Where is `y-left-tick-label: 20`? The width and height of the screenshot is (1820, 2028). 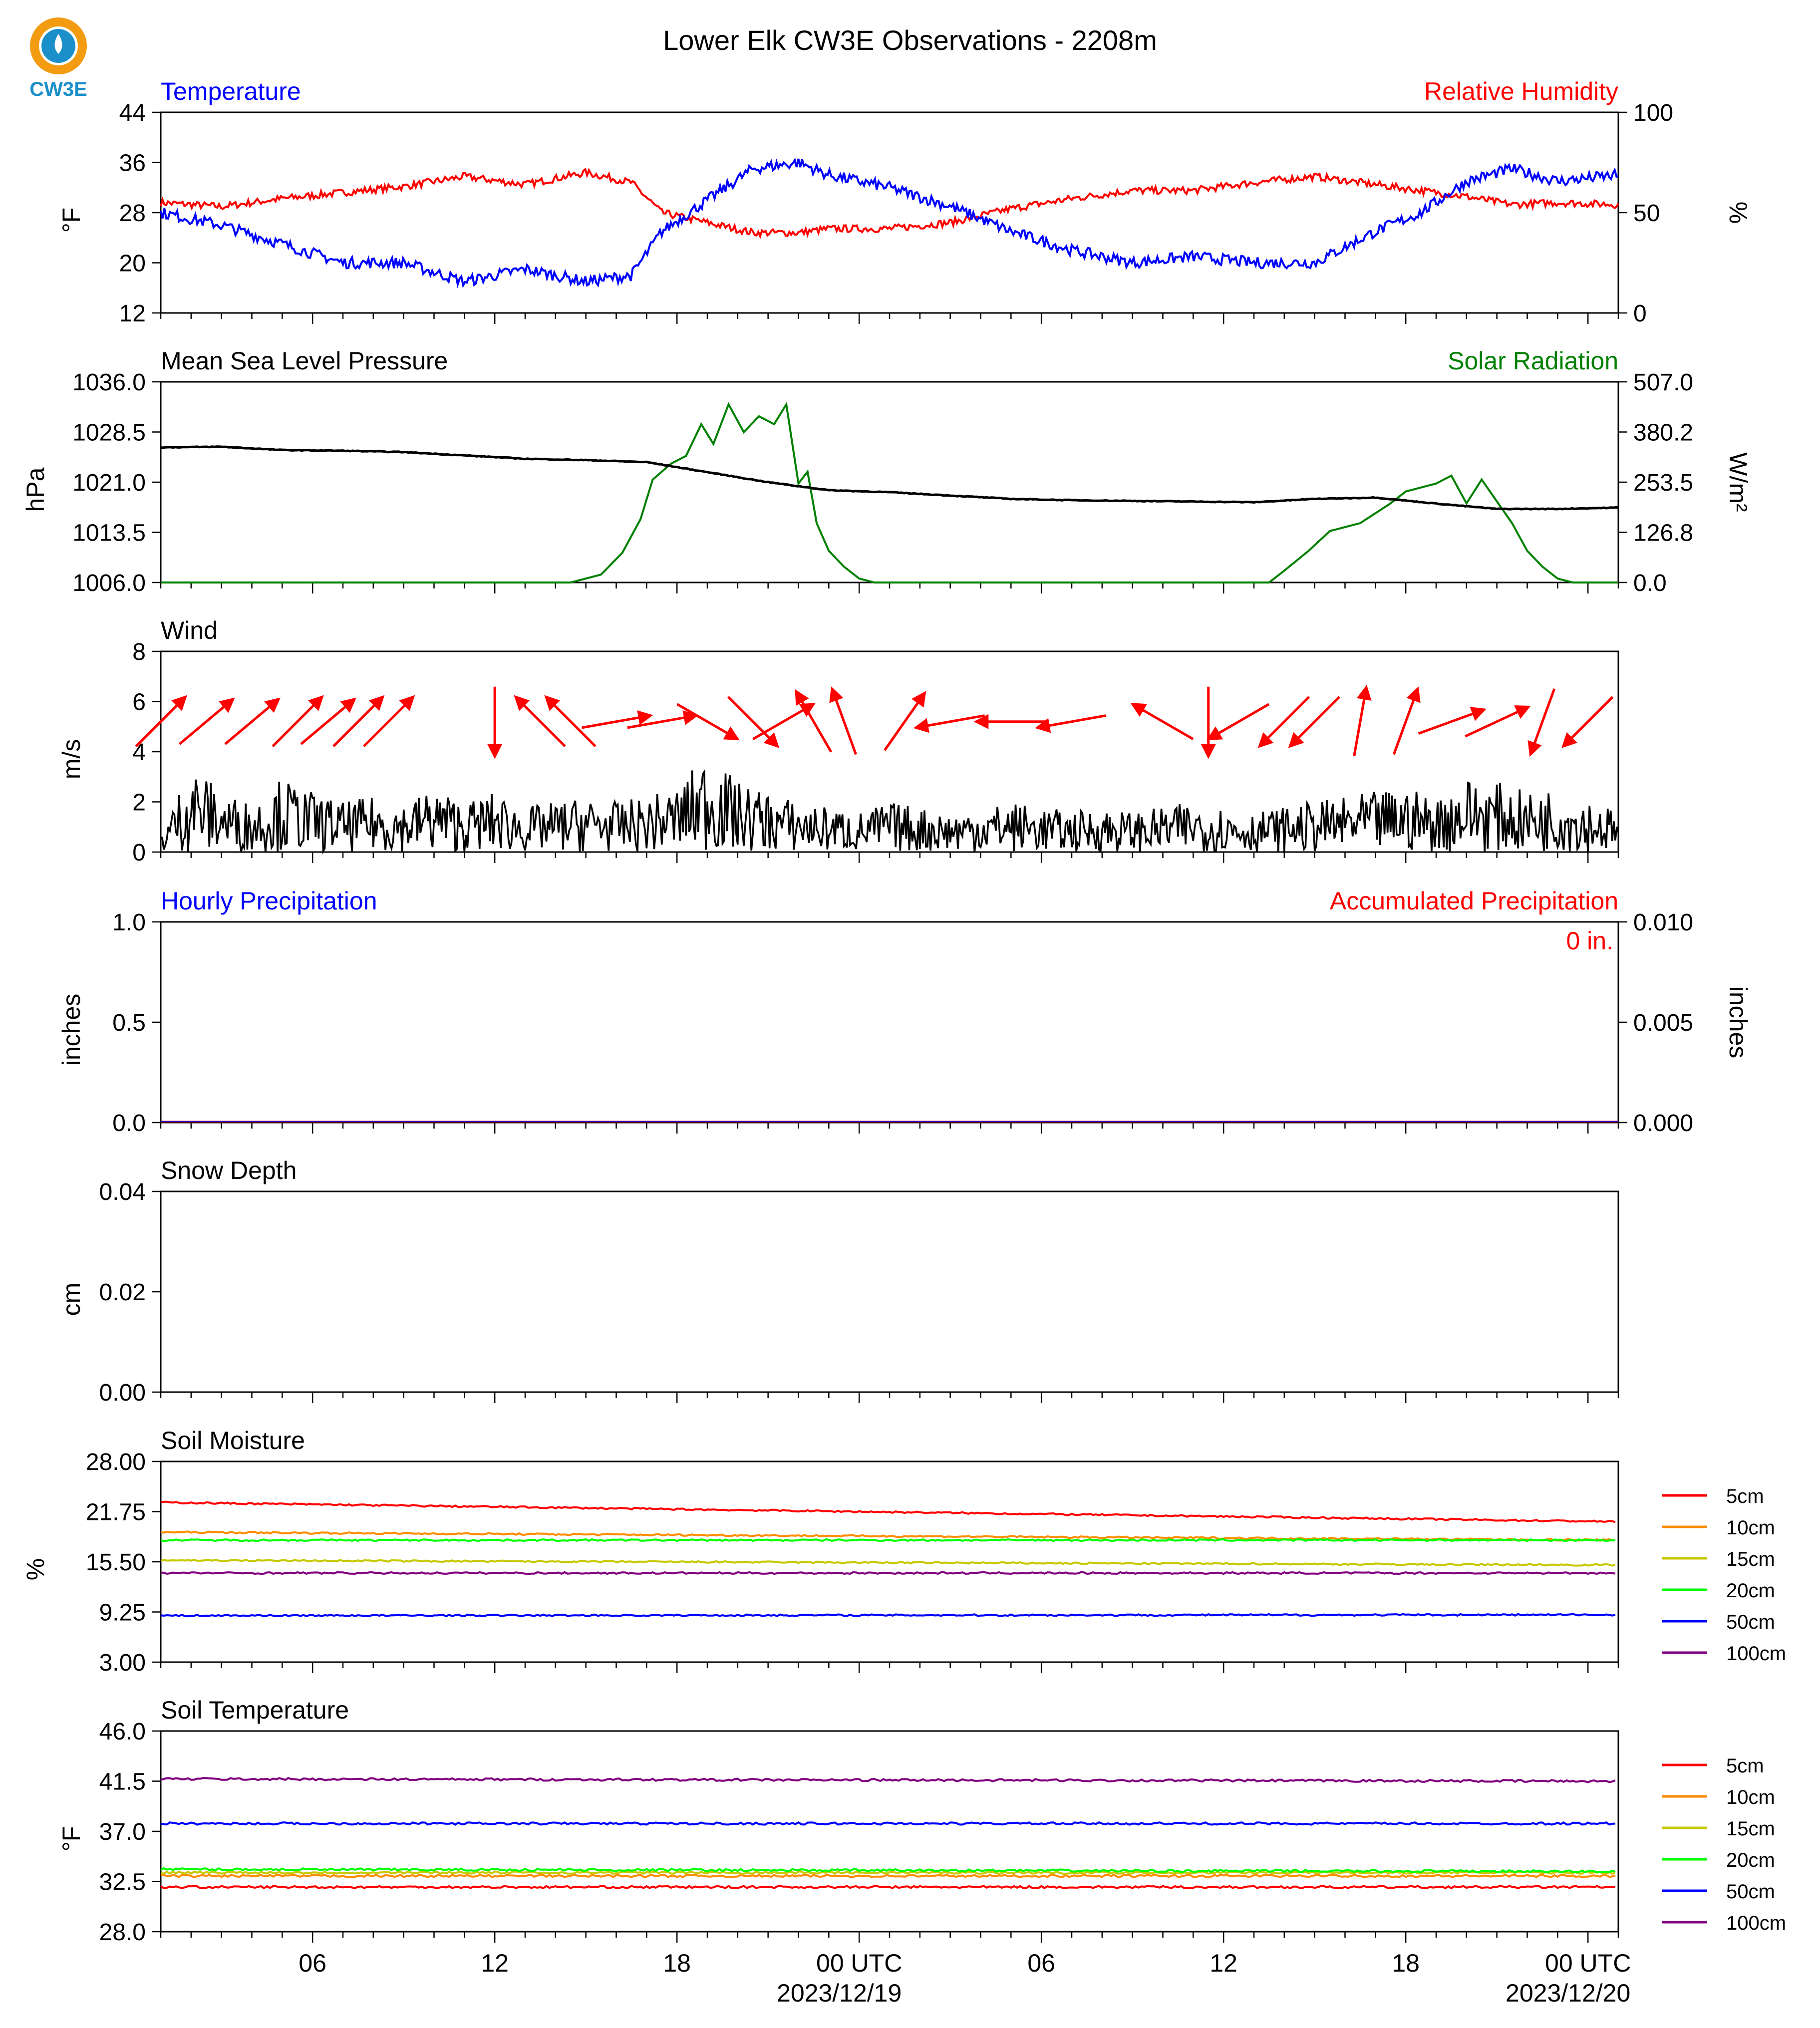
y-left-tick-label: 20 is located at coordinates (132, 264).